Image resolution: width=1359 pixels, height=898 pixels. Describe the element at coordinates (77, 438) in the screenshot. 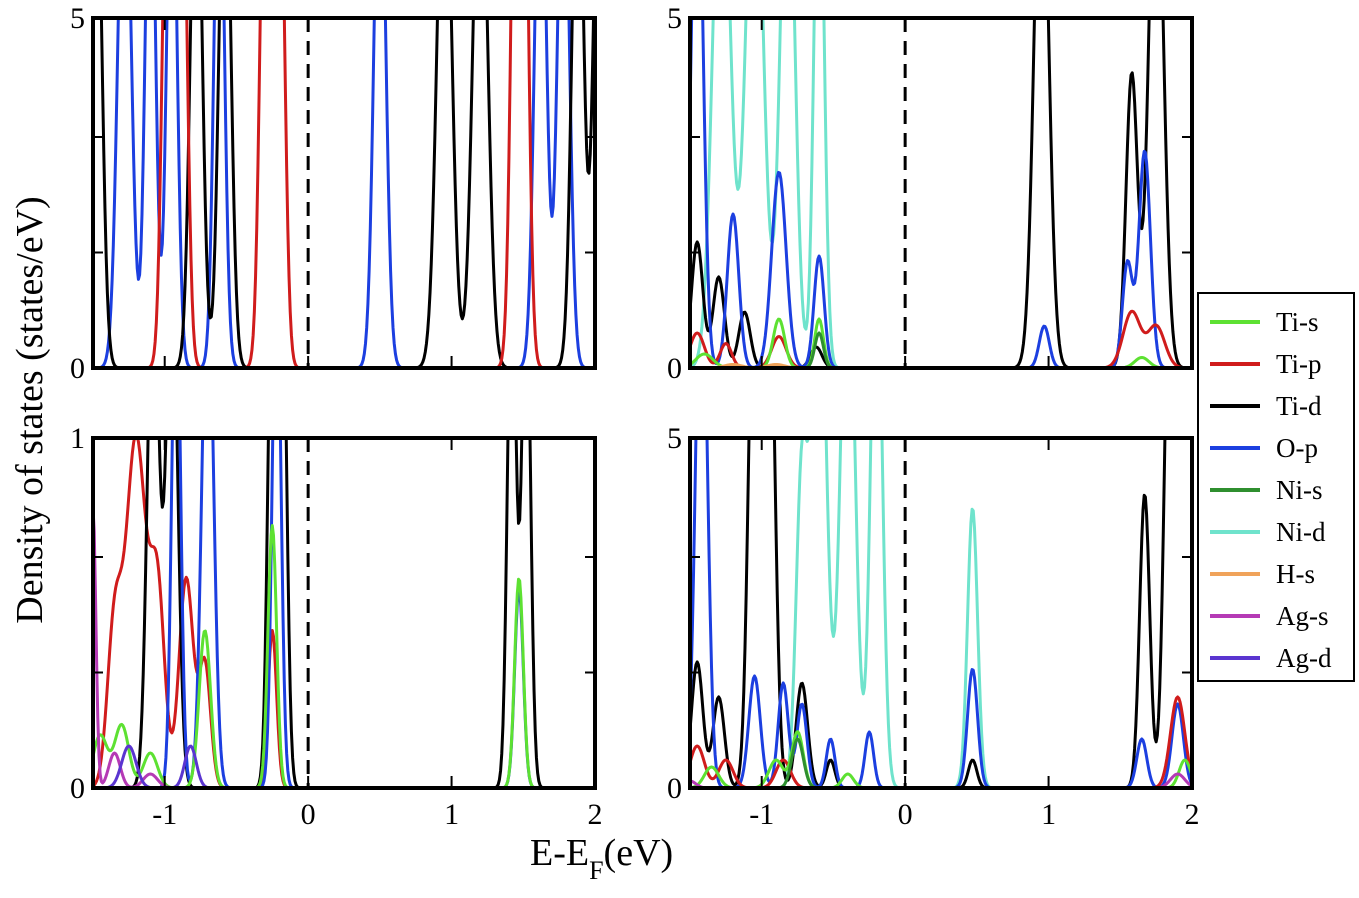

I see `y-tick-label: 1` at that location.